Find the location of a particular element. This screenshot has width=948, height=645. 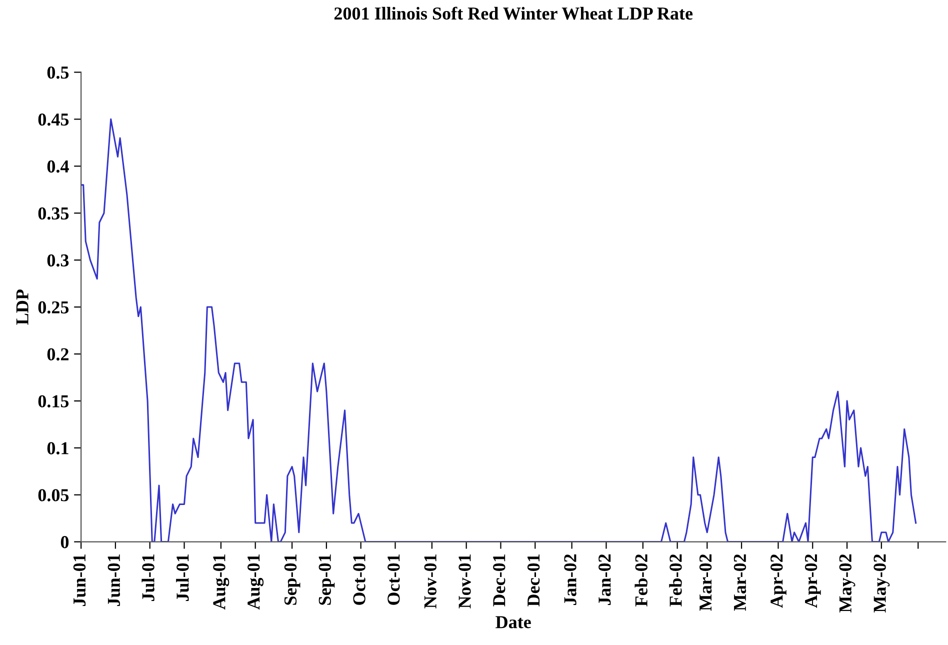

y-tick-label: 0.3 is located at coordinates (58, 260).